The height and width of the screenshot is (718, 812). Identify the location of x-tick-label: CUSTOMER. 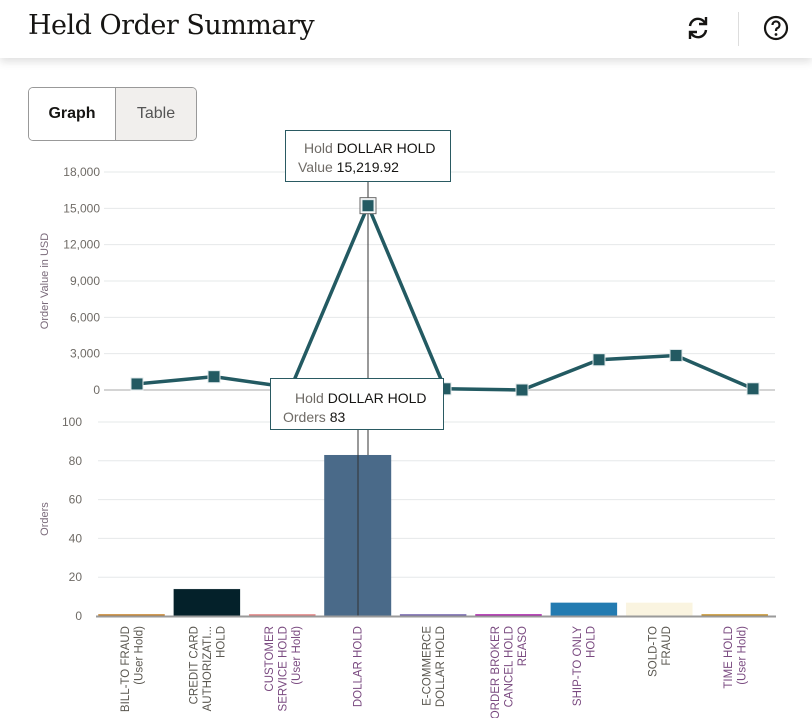
(270, 659).